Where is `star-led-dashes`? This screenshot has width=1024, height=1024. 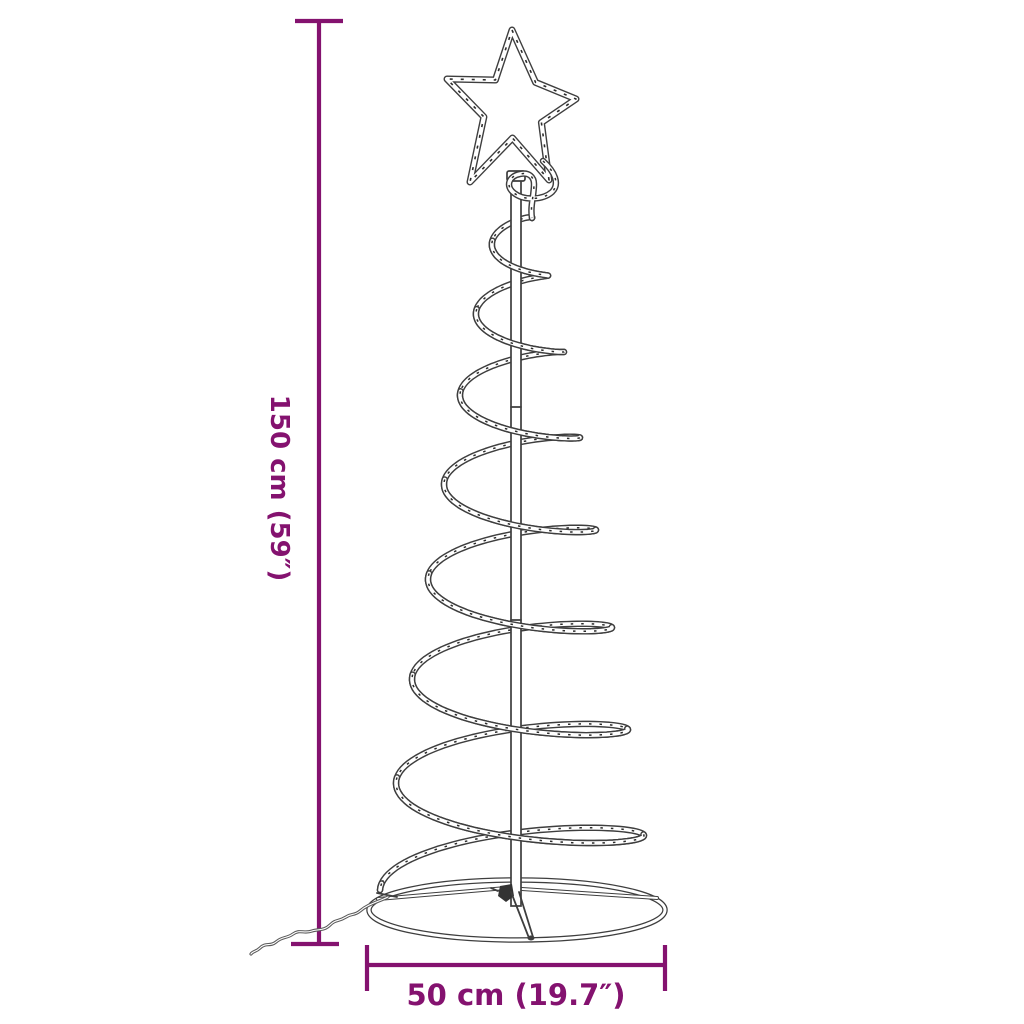 star-led-dashes is located at coordinates (511, 106).